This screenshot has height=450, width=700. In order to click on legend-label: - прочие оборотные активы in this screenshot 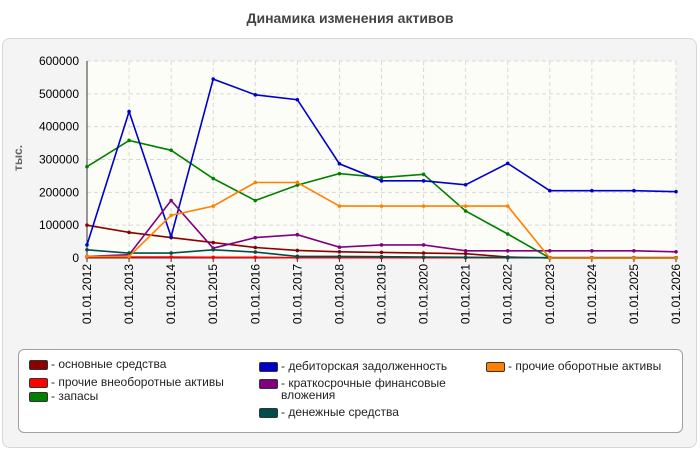, I will do `click(585, 366)`.